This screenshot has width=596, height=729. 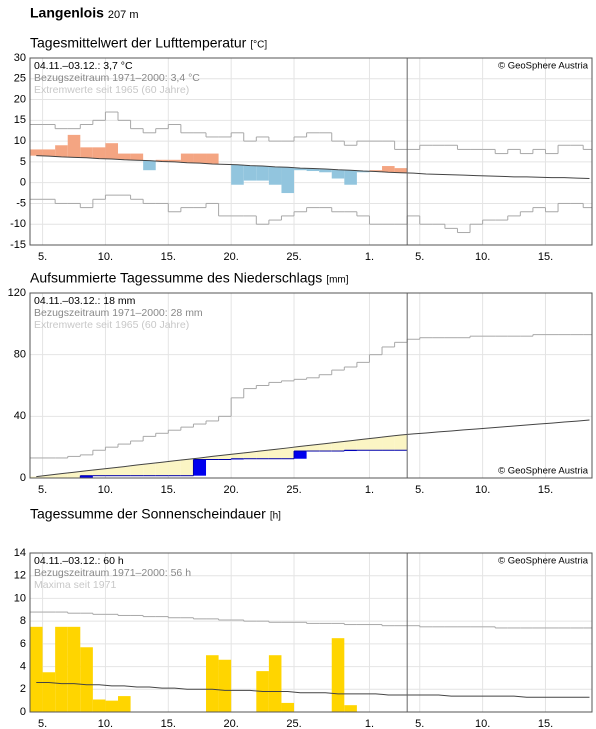 What do you see at coordinates (117, 78) in the screenshot?
I see `annotation: Bezugszeitraum 1971–2000: 3,4 °C` at bounding box center [117, 78].